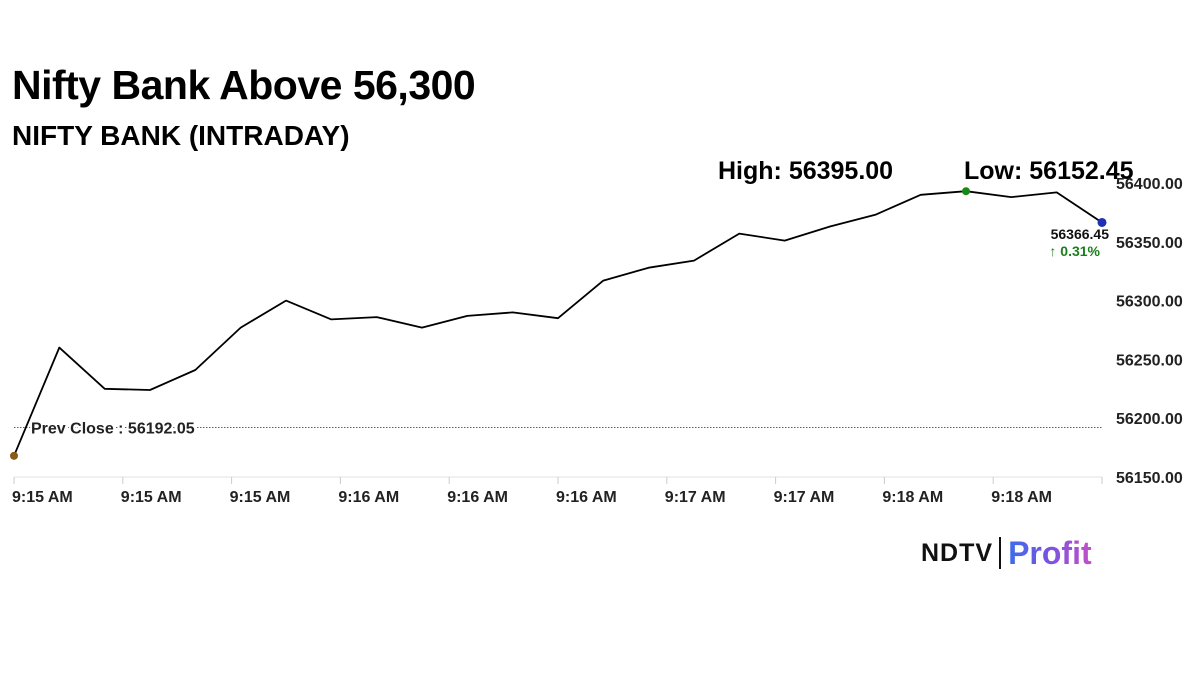  I want to click on last-point-marker, so click(1102, 222).